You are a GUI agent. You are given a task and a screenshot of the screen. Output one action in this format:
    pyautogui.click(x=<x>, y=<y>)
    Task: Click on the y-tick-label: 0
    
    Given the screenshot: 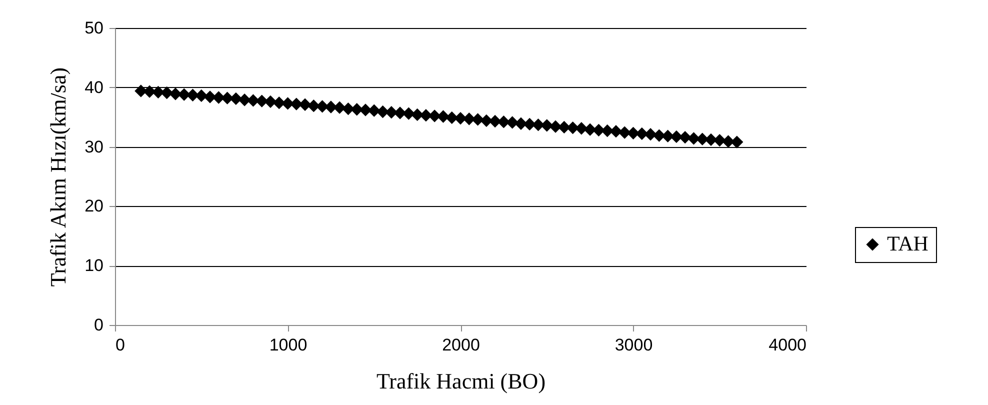 What is the action you would take?
    pyautogui.click(x=99, y=325)
    